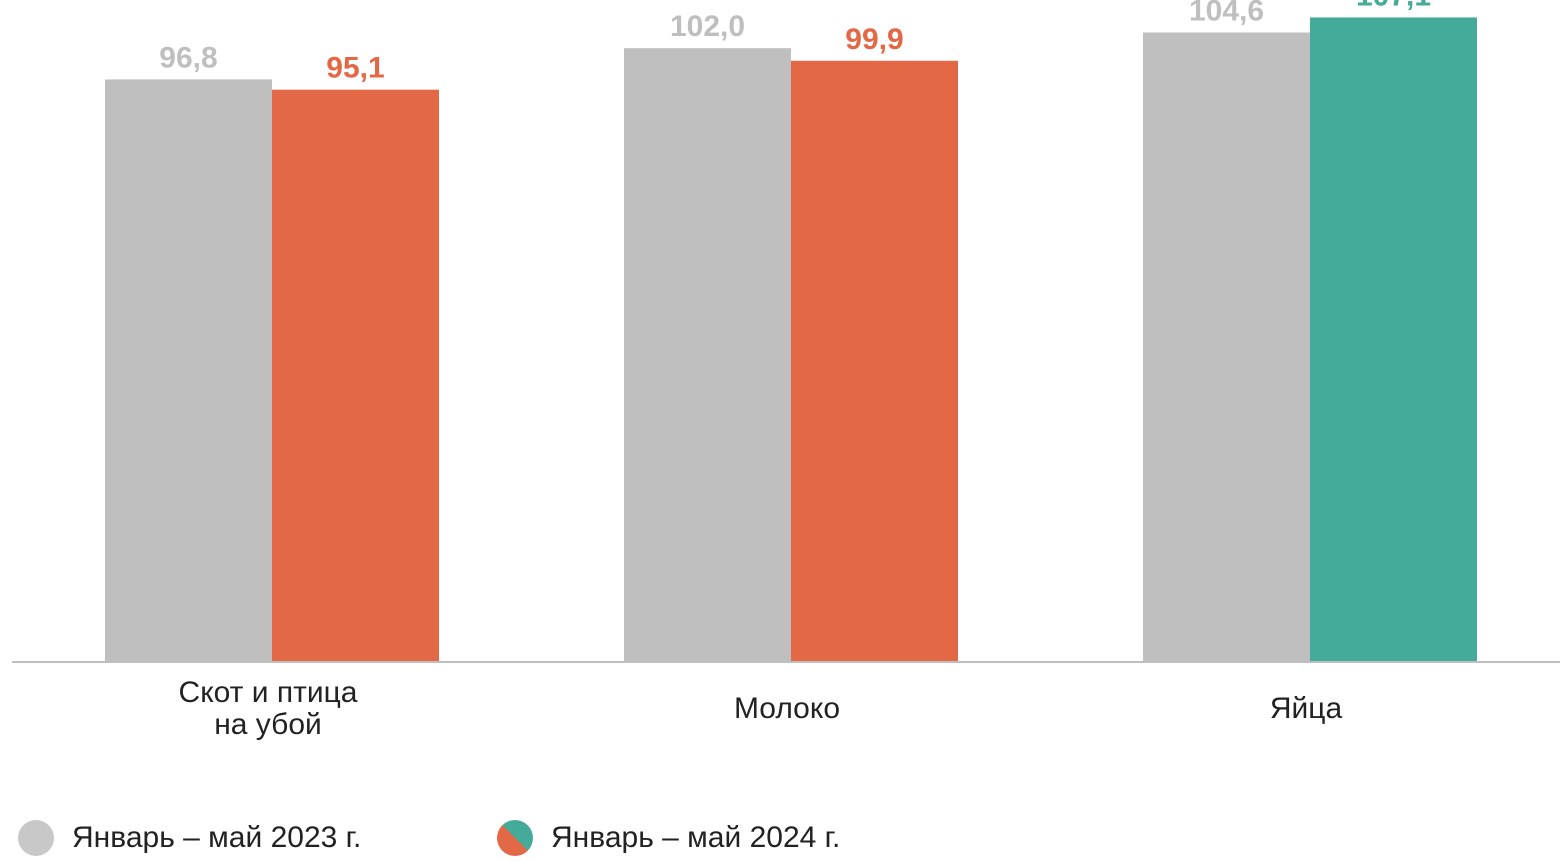 The height and width of the screenshot is (862, 1560). I want to click on category-label-0-line-1: на убой, so click(268, 724).